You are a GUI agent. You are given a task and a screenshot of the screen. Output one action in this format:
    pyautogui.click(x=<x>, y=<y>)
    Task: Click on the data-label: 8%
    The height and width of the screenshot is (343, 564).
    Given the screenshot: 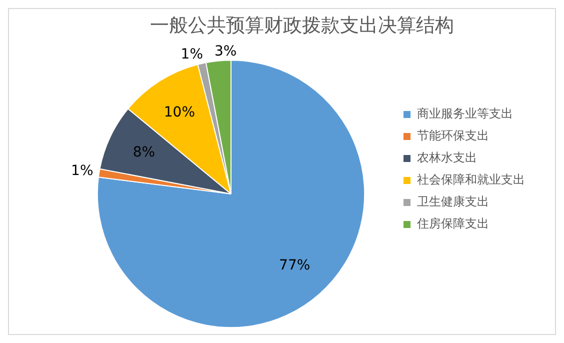 What is the action you would take?
    pyautogui.click(x=144, y=152)
    